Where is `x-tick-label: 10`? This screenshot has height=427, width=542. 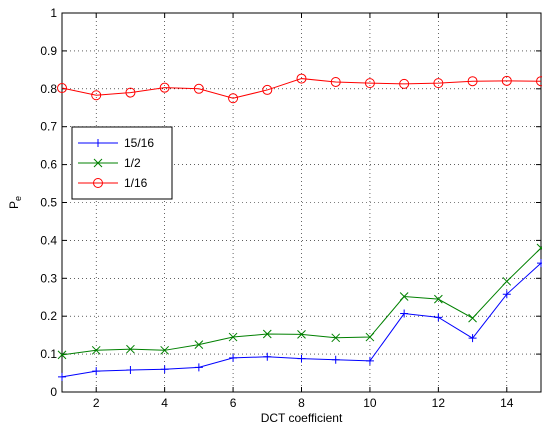 x-tick-label: 10 is located at coordinates (370, 403).